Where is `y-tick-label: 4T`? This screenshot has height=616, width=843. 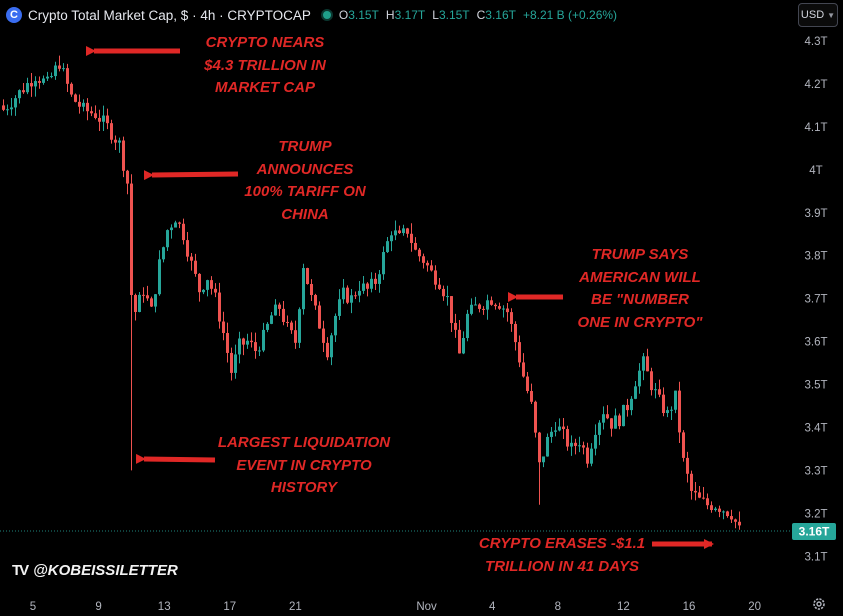 y-tick-label: 4T is located at coordinates (815, 171).